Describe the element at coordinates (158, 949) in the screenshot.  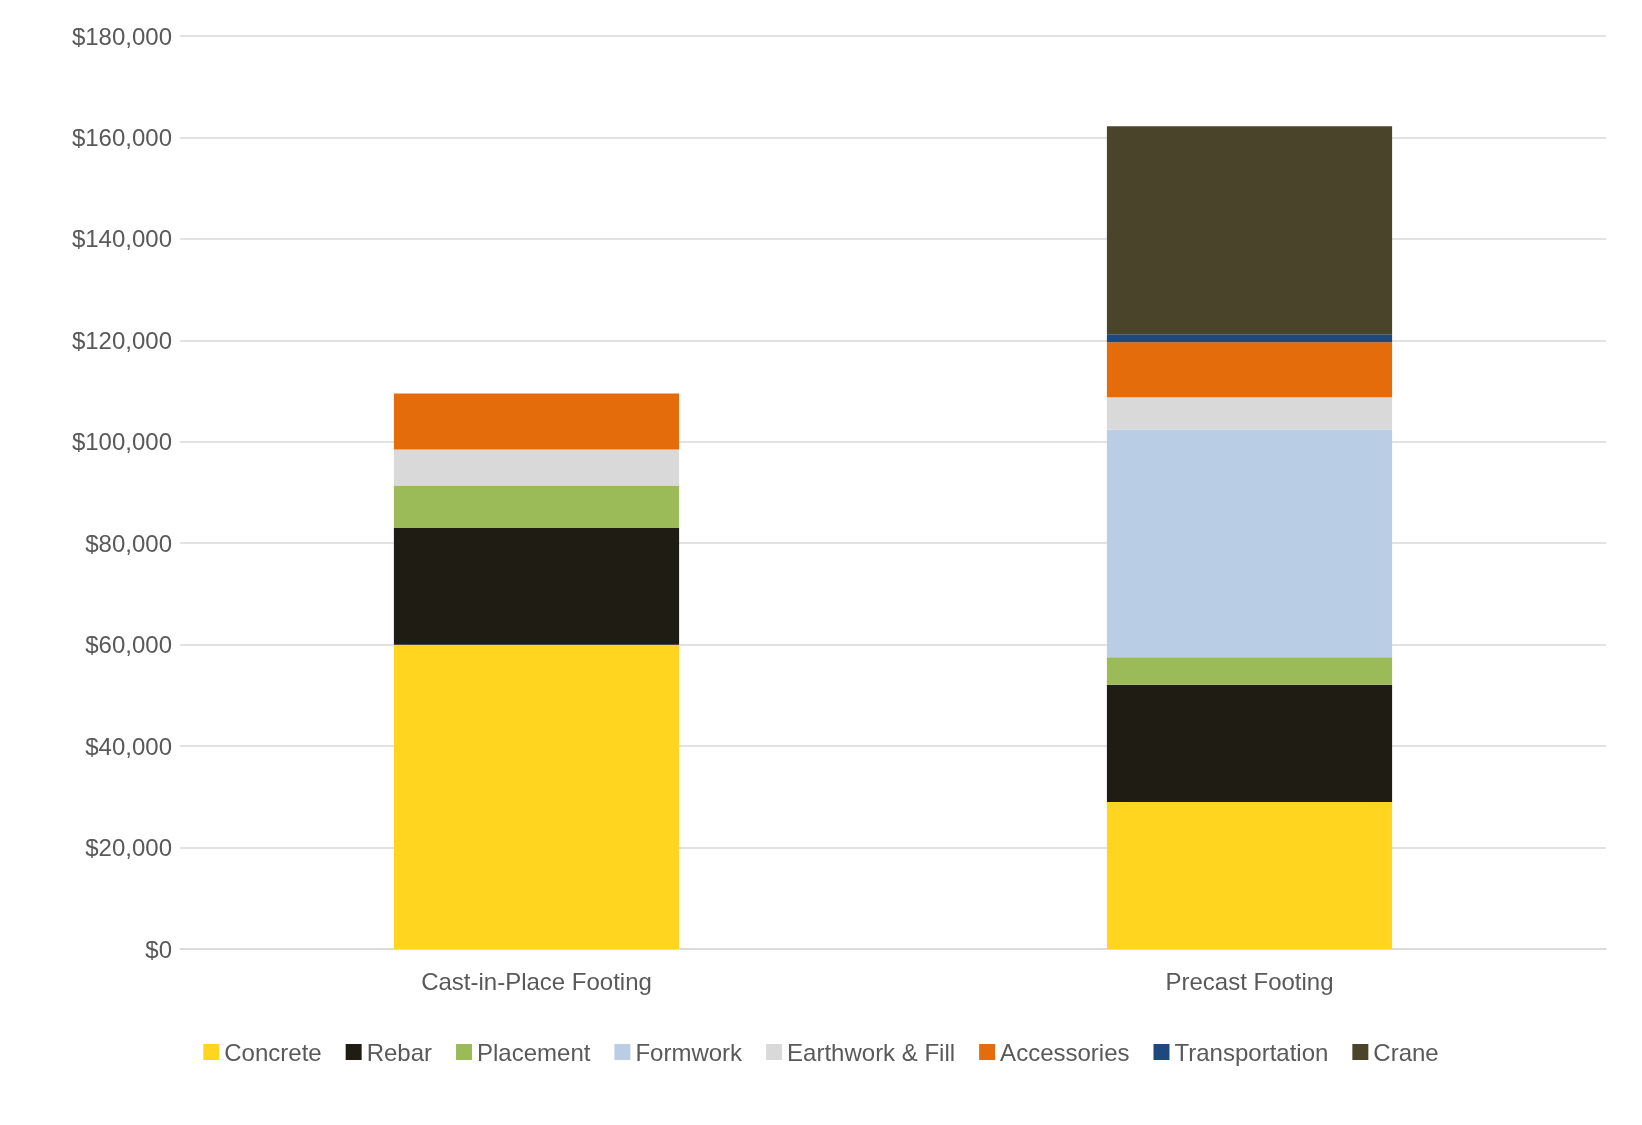
I see `y-tick-label: $0` at that location.